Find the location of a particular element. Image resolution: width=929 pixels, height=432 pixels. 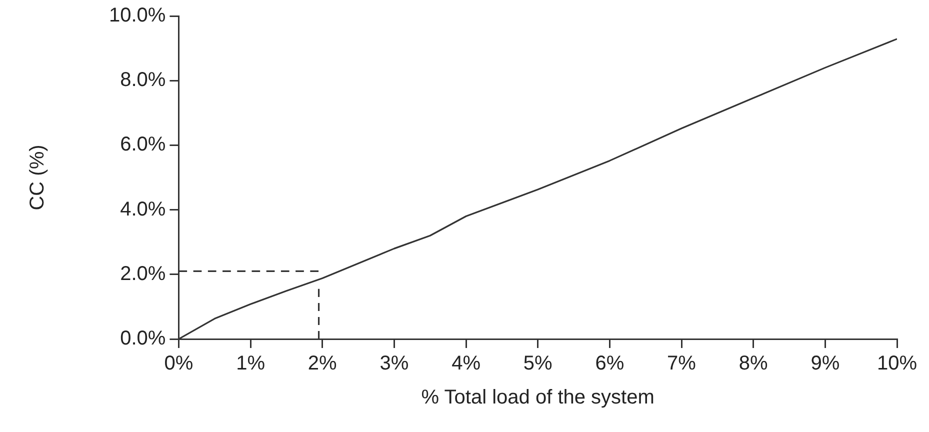

x-tick-label: 1% is located at coordinates (251, 363).